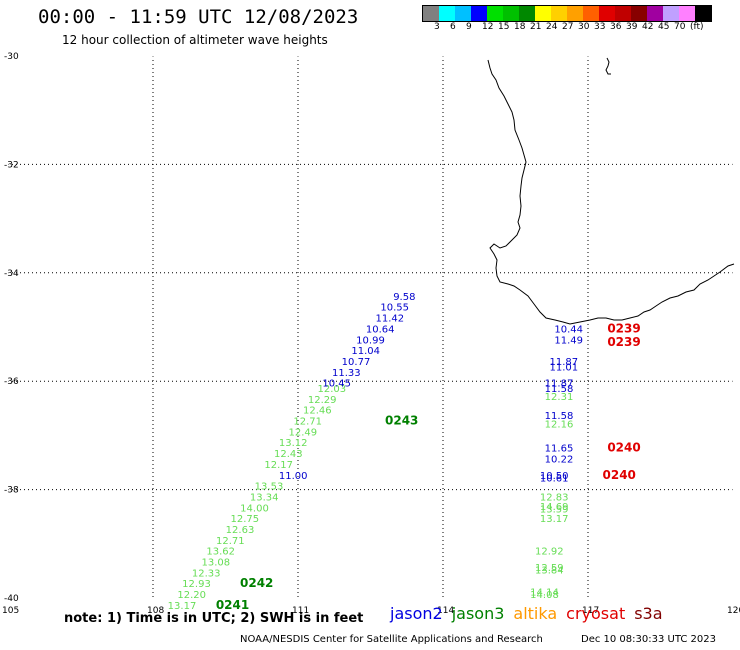 Image resolution: width=740 pixels, height=650 pixels. I want to click on color-scale-tick: 39, so click(632, 27).